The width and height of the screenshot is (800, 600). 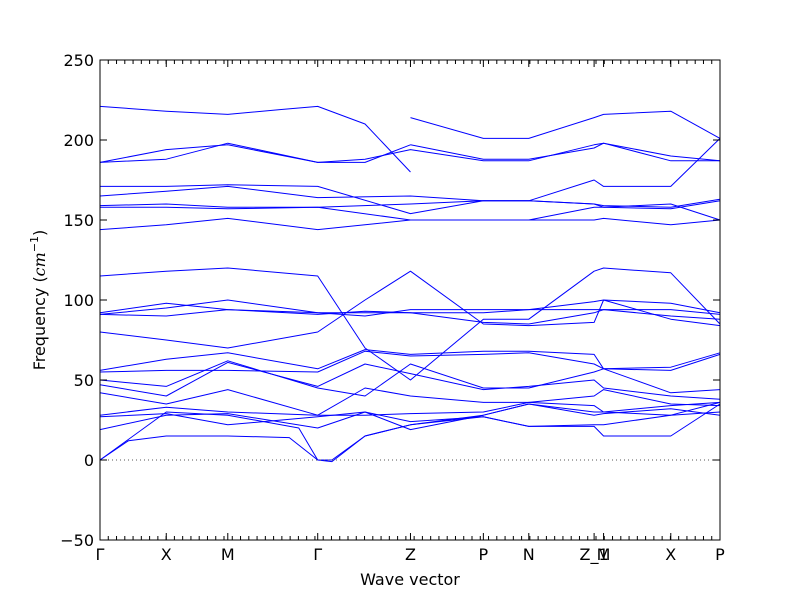 I want to click on y-axis-title-unit: cm, so click(x=39, y=264).